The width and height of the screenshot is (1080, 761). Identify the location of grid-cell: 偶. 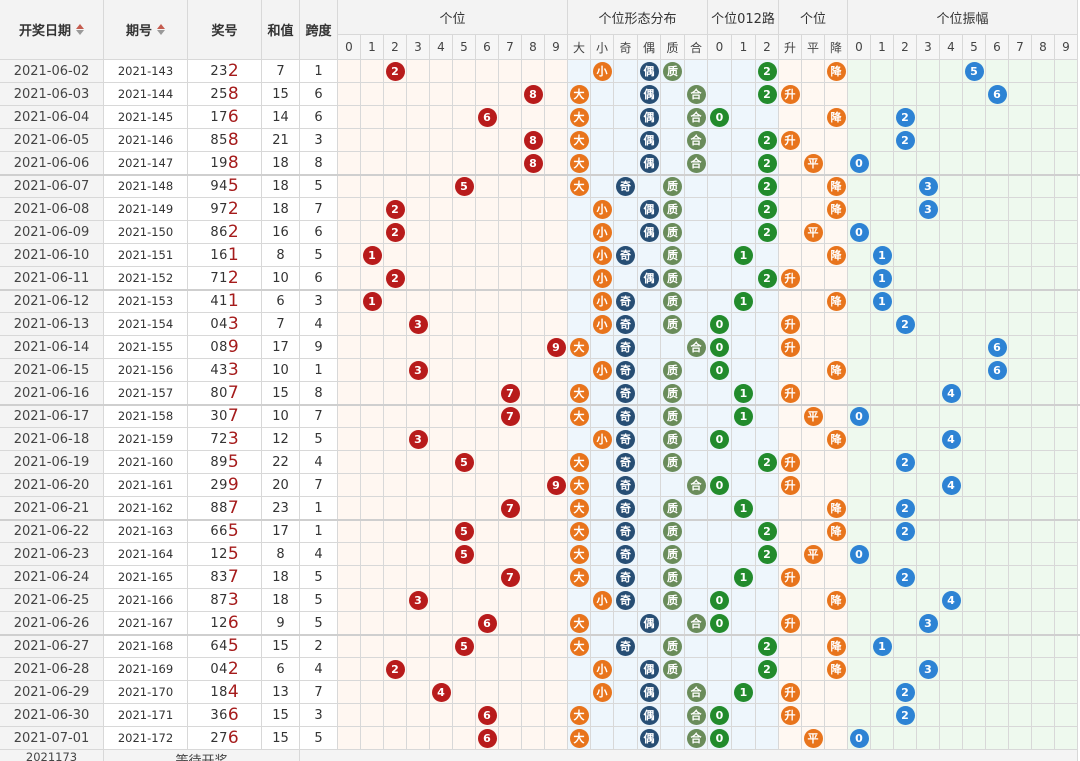
(649, 140).